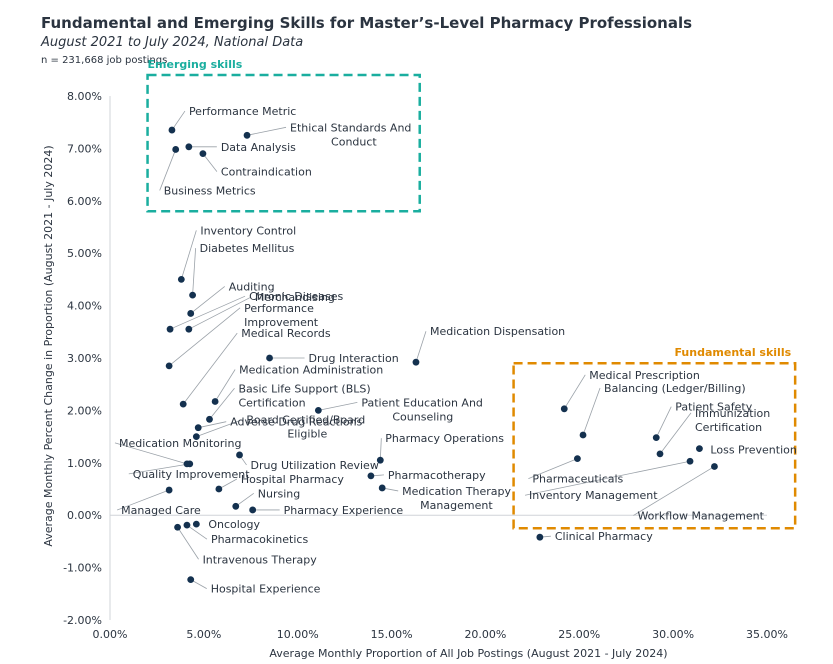  What do you see at coordinates (169, 490) in the screenshot?
I see `point-managed-care` at bounding box center [169, 490].